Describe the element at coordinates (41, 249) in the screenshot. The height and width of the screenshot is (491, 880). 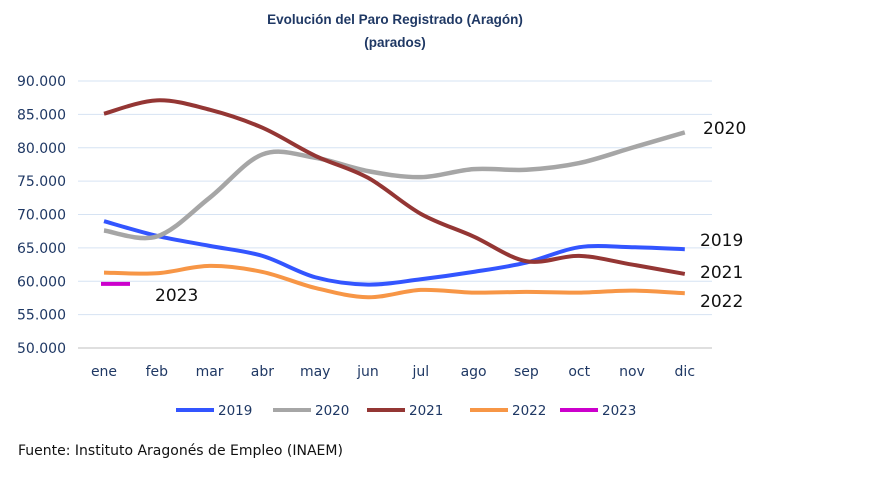
I see `y-tick-label: 65.000` at that location.